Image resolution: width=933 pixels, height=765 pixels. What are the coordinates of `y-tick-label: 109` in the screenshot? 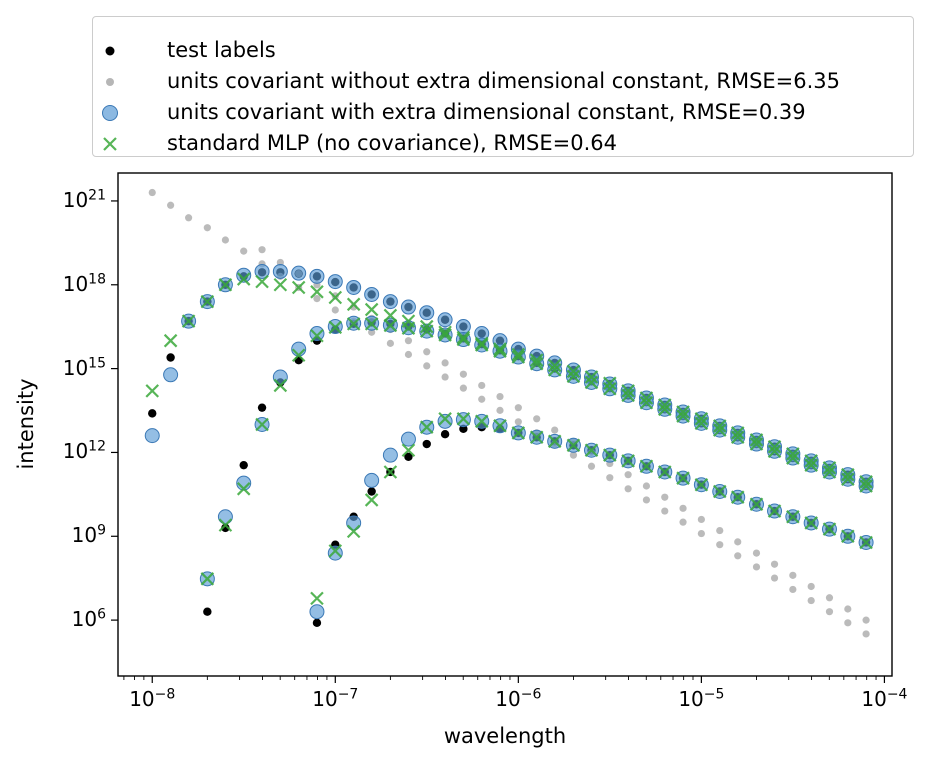 It's located at (88, 535).